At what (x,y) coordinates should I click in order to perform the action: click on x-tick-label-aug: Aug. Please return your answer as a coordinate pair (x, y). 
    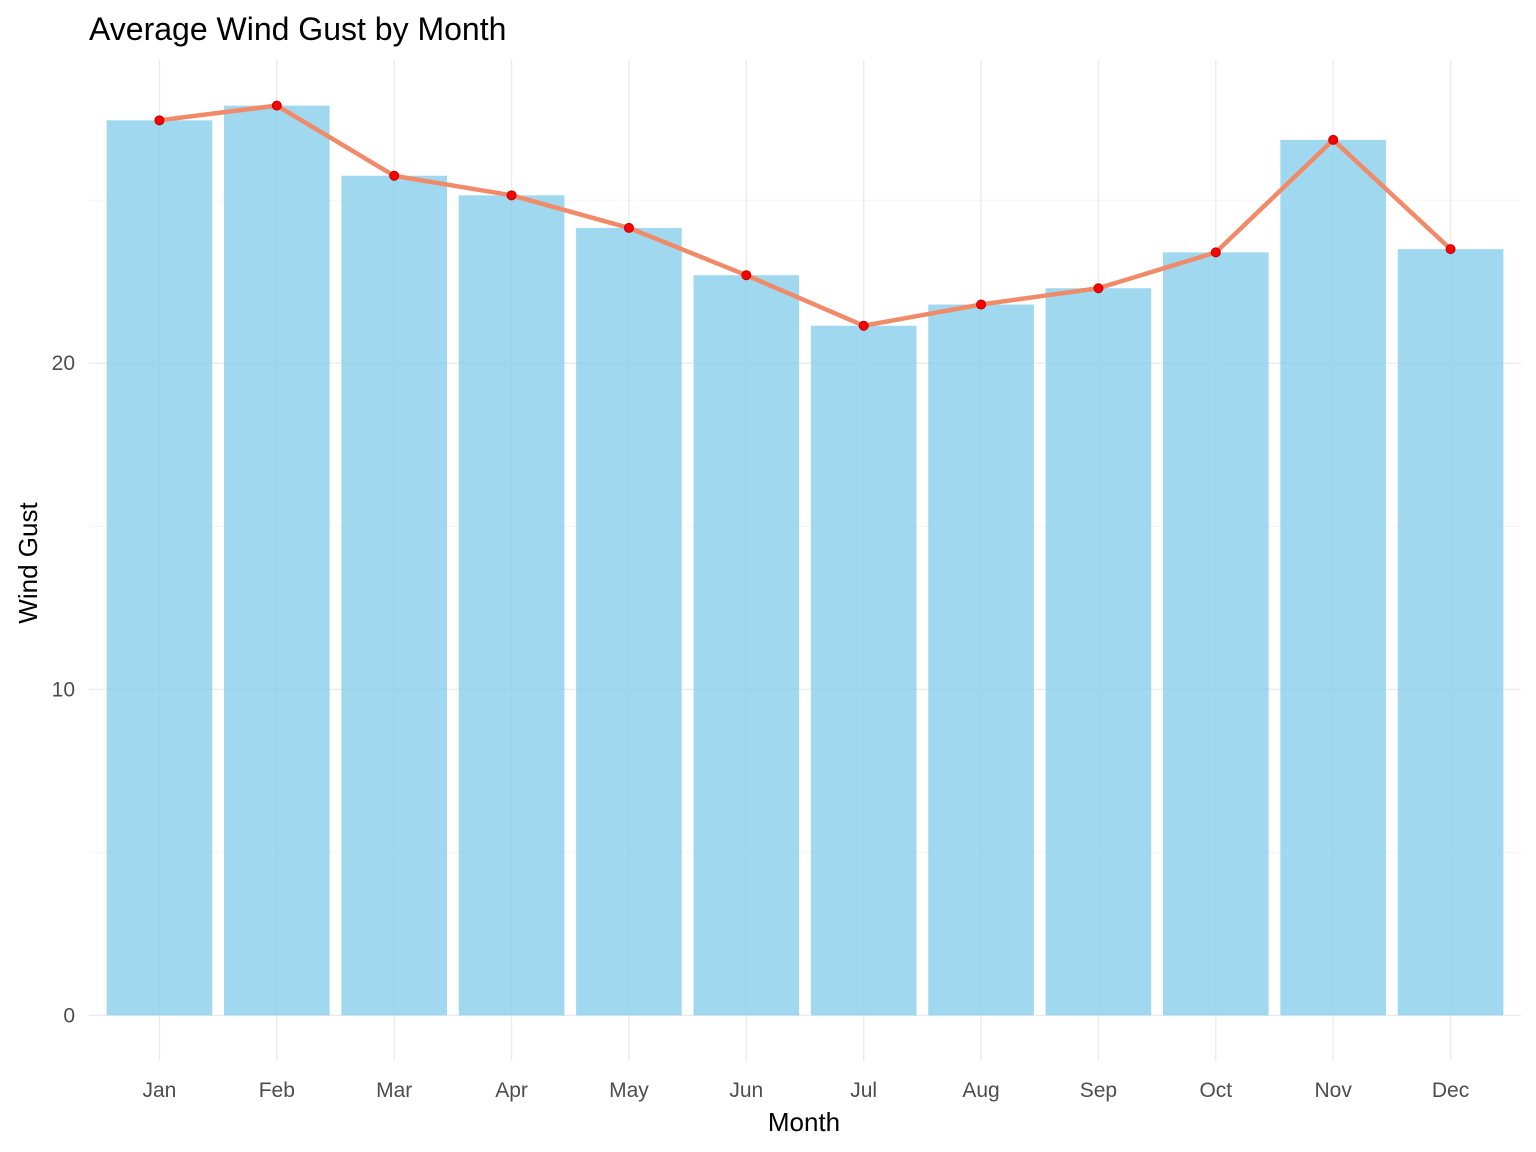
    Looking at the image, I should click on (980, 1090).